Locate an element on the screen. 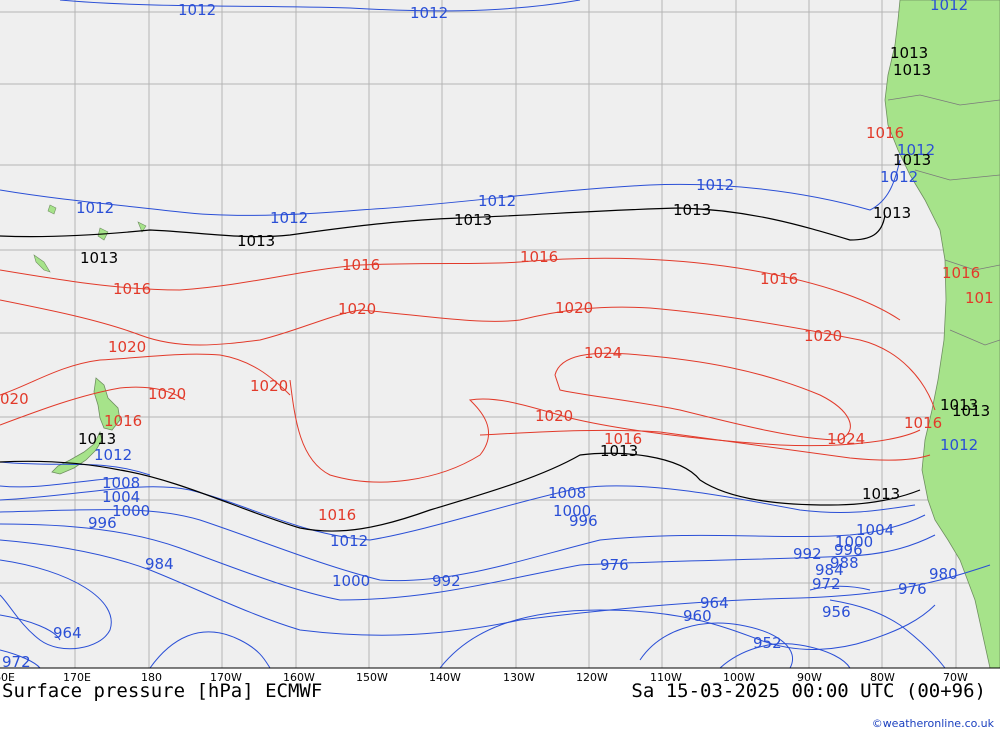 The image size is (1000, 733). isobar-label: 952 is located at coordinates (767, 643).